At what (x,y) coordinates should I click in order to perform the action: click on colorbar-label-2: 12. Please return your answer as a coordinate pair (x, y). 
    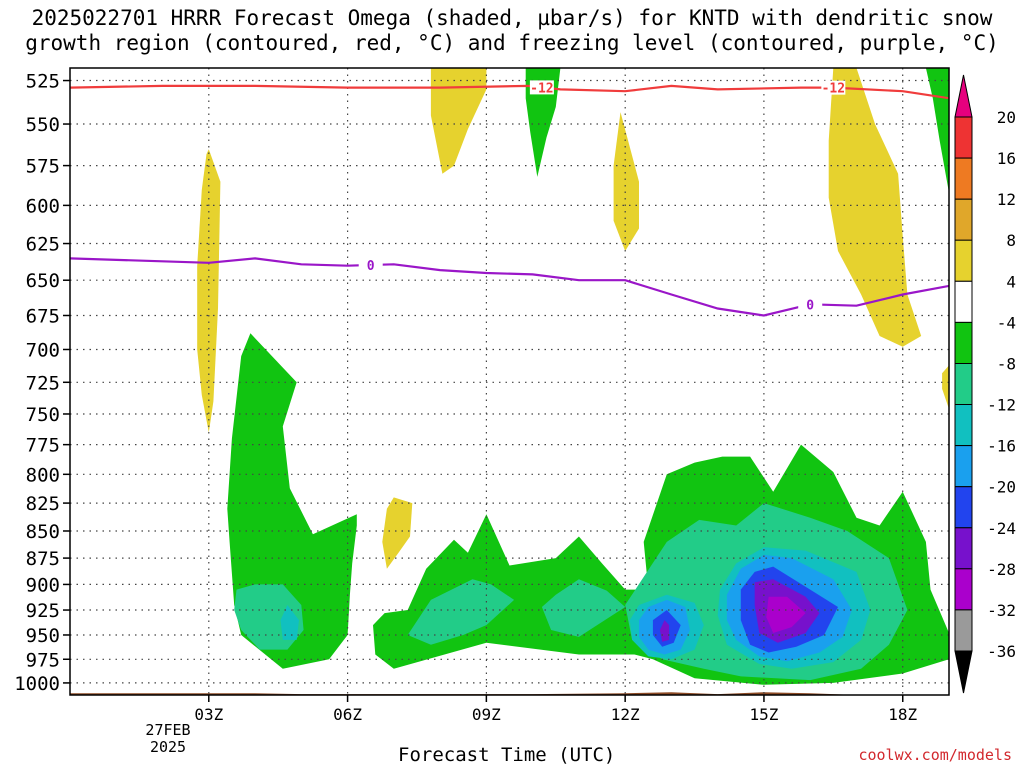
    Looking at the image, I should click on (1006, 199).